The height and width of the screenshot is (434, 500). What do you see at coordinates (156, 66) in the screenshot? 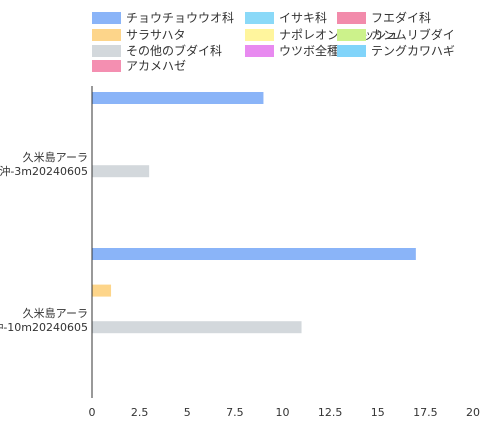
I see `legend-label: アカメハゼ` at bounding box center [156, 66].